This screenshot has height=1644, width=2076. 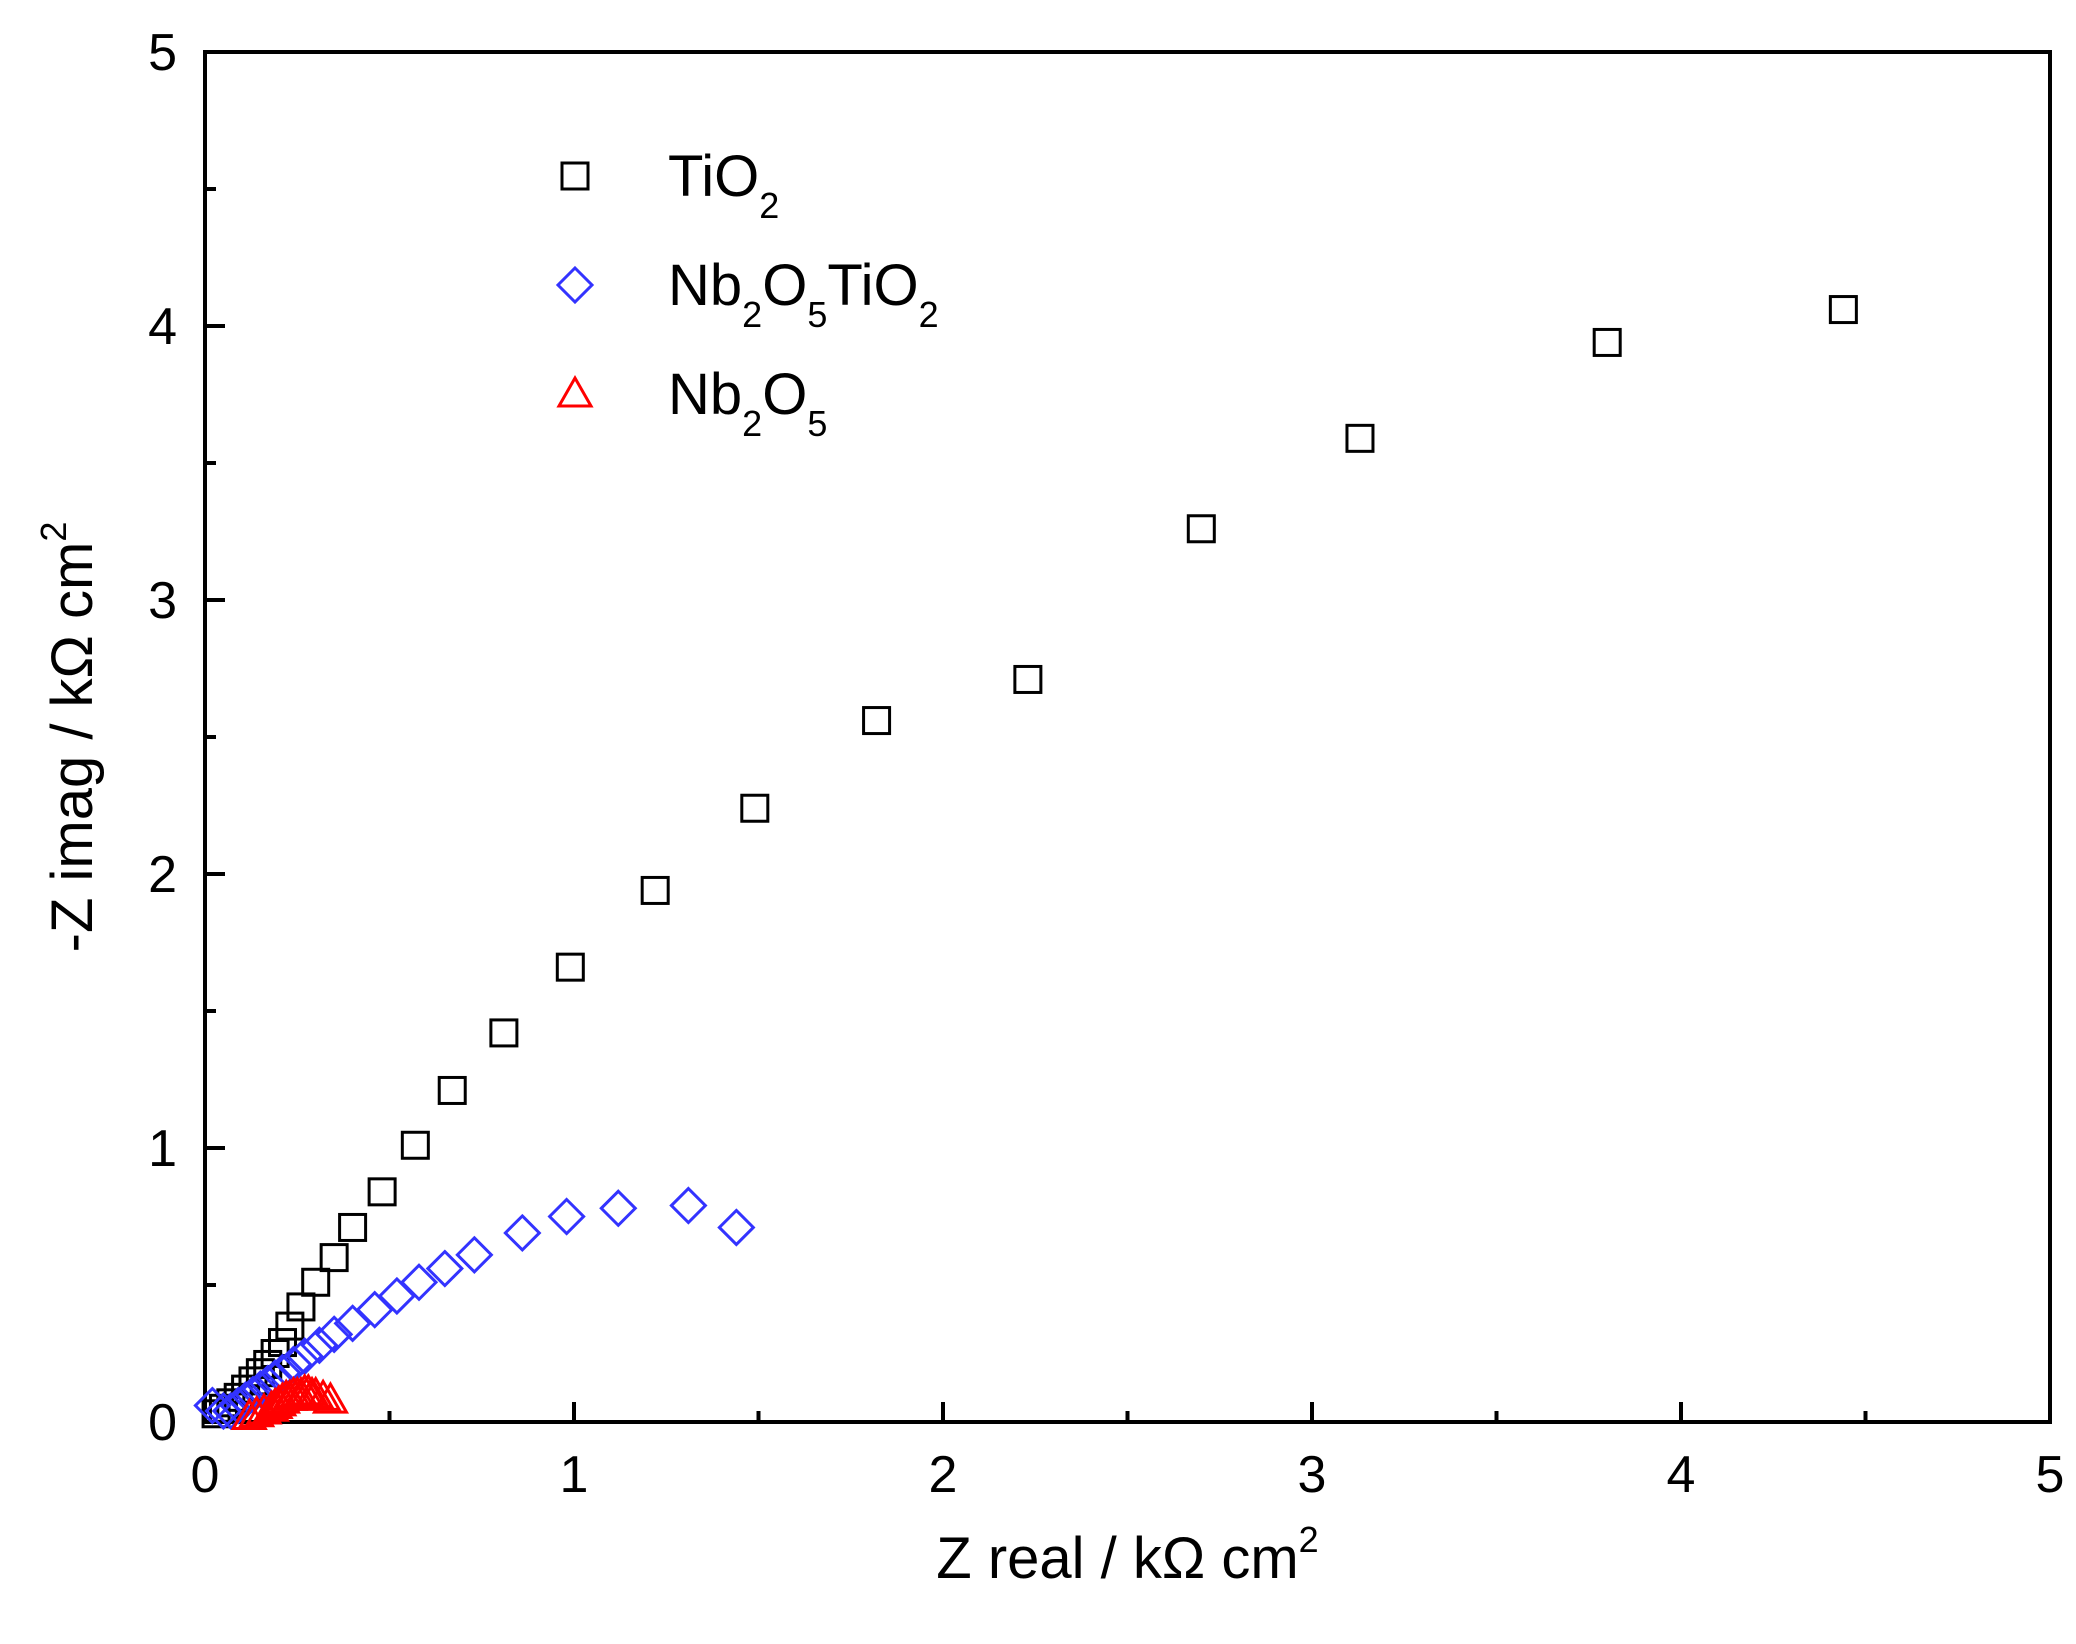 I want to click on y-tick-label: 1, so click(x=162, y=1149).